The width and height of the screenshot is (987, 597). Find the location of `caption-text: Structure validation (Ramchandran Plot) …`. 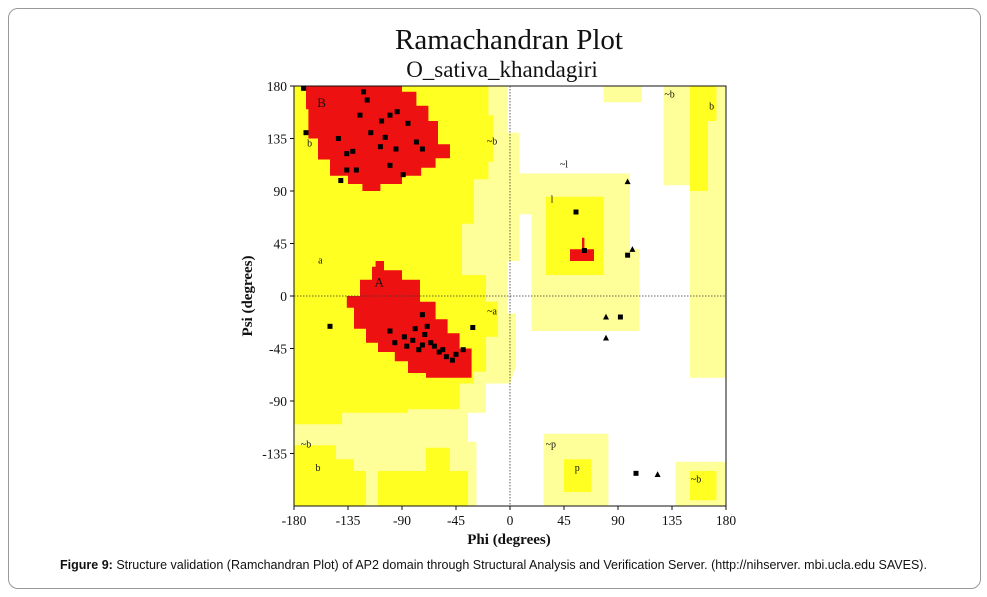

caption-text: Structure validation (Ramchandran Plot) … is located at coordinates (521, 565).